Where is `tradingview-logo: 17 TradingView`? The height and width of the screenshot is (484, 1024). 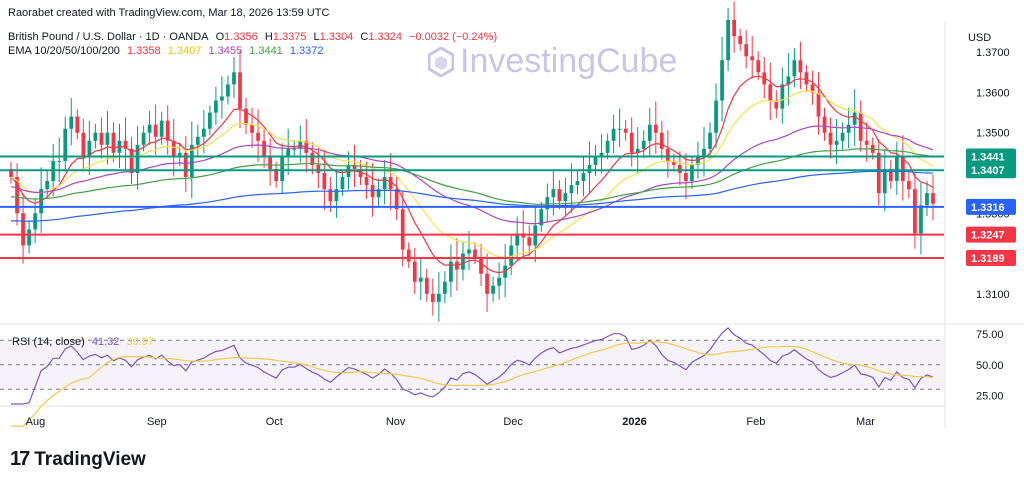 tradingview-logo: 17 TradingView is located at coordinates (78, 459).